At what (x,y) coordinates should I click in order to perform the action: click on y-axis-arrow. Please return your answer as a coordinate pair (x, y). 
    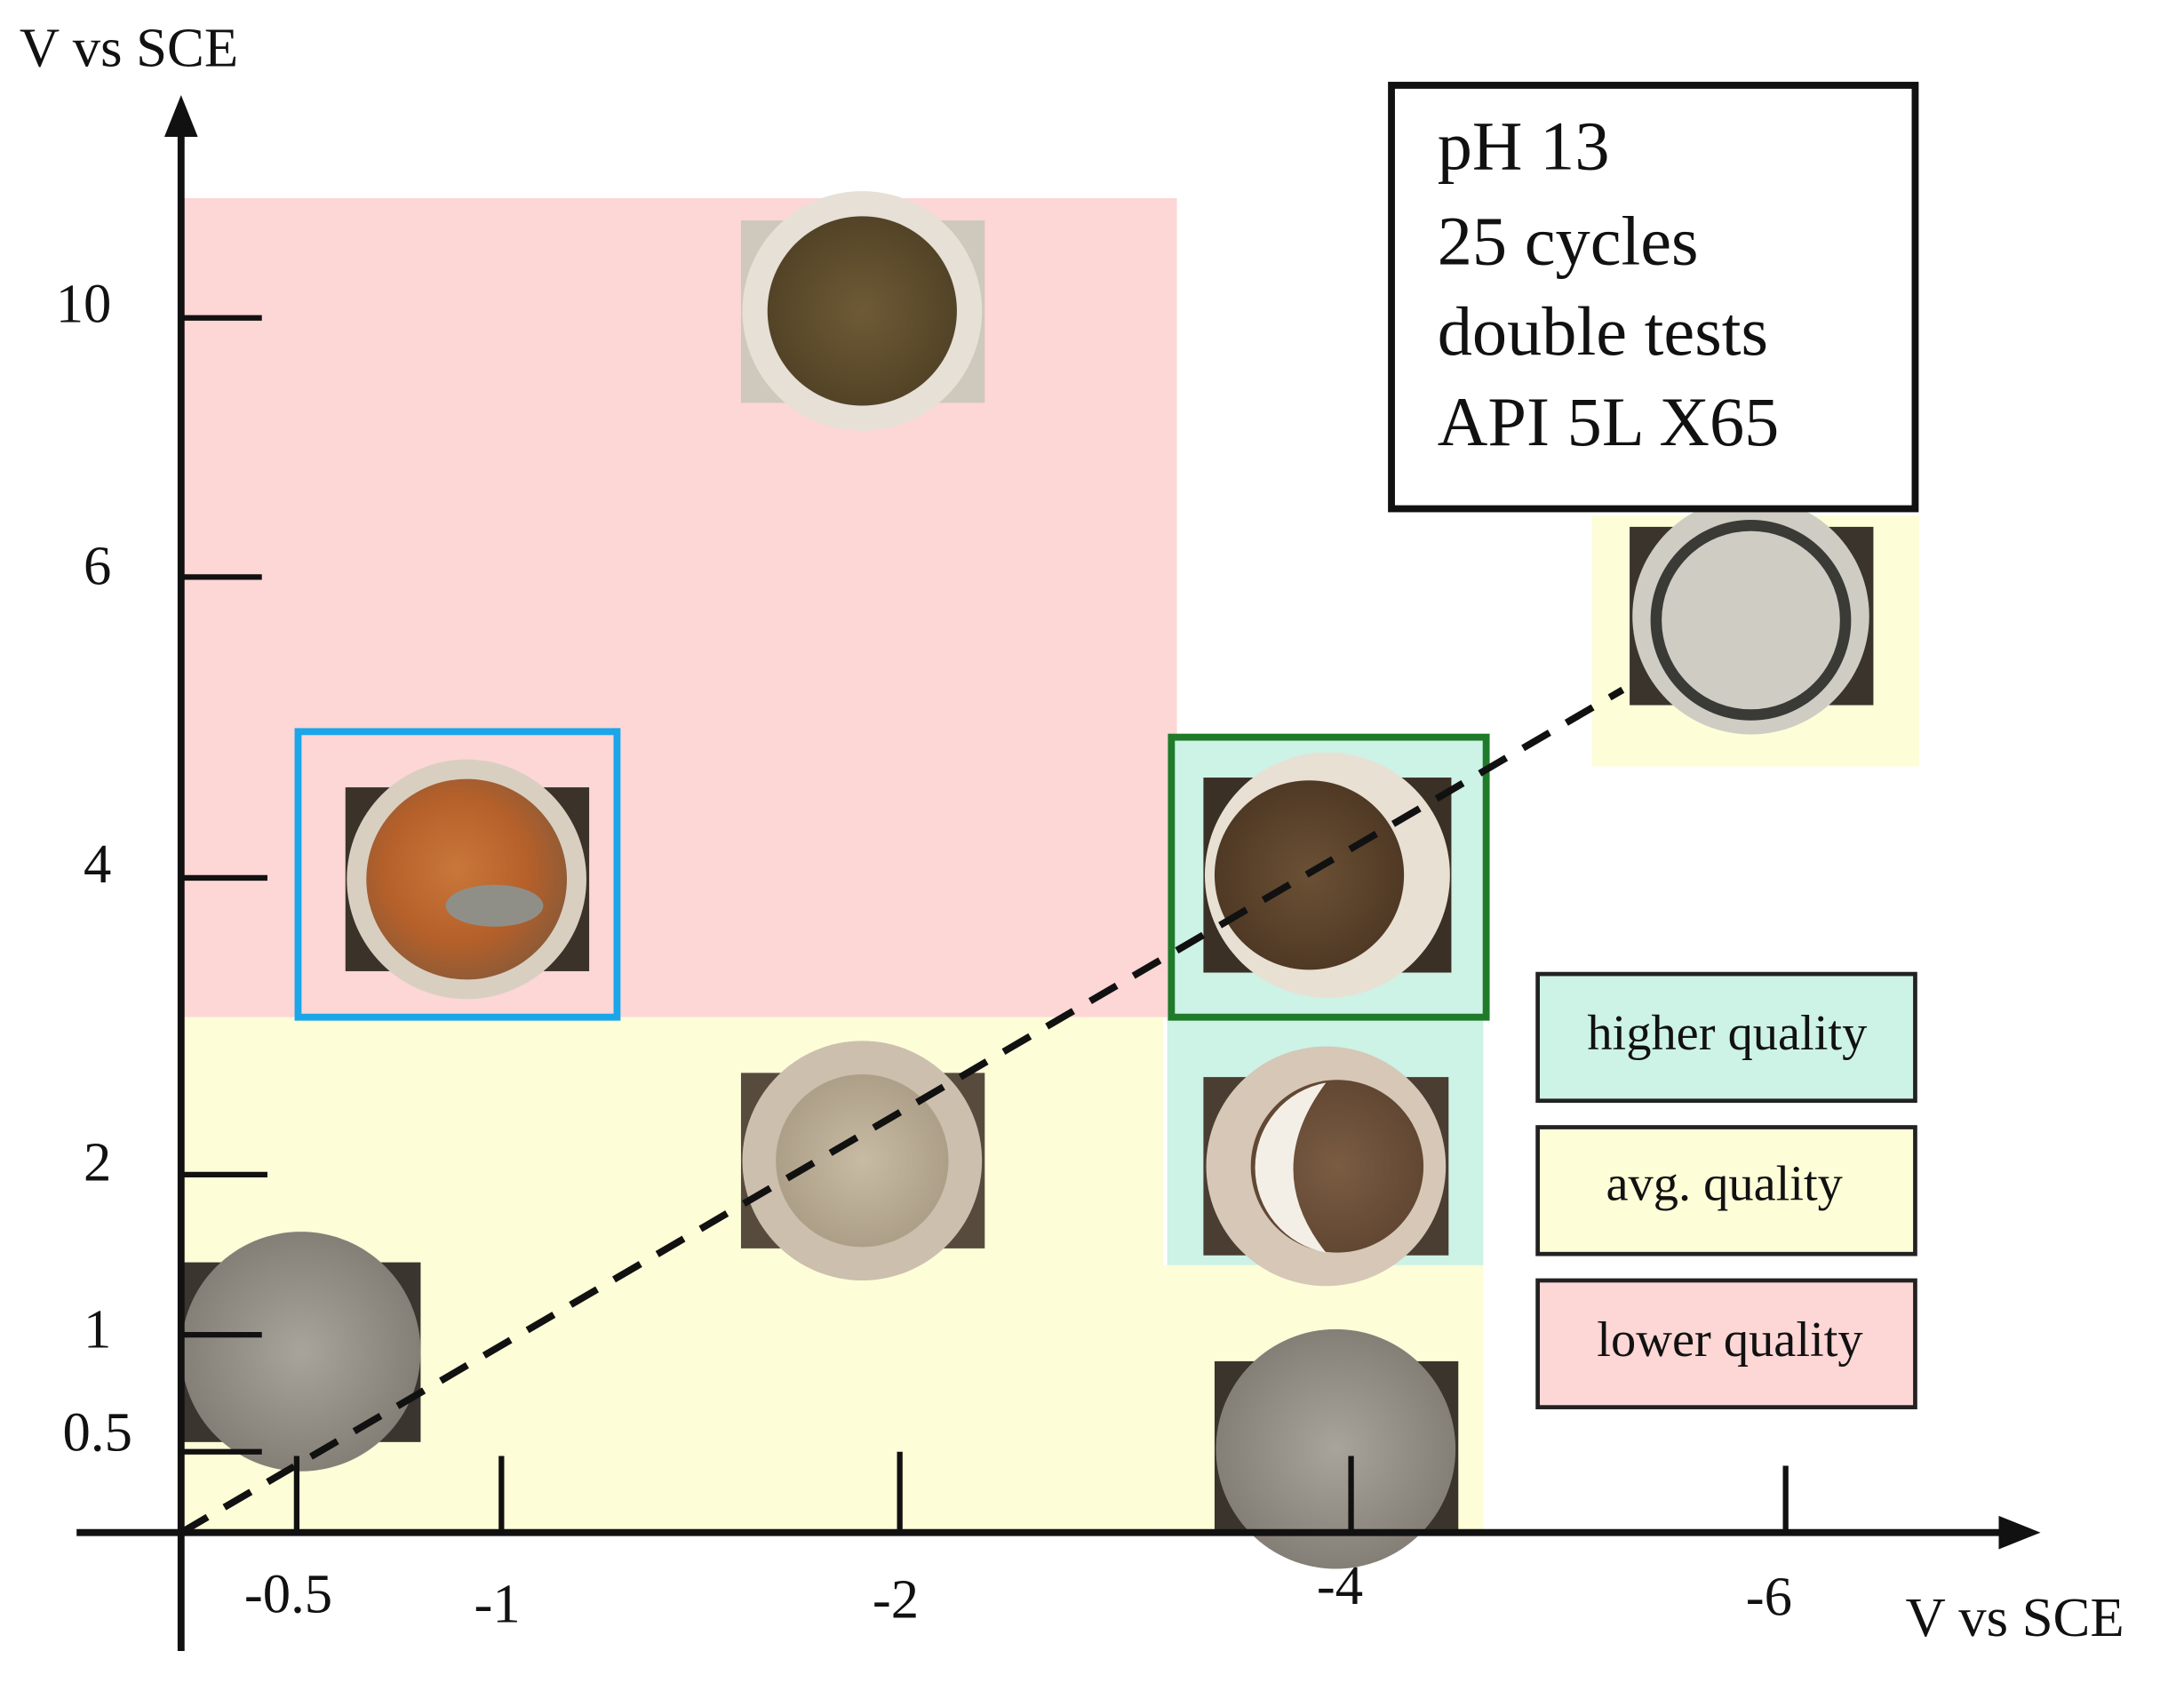
    Looking at the image, I should click on (180, 115).